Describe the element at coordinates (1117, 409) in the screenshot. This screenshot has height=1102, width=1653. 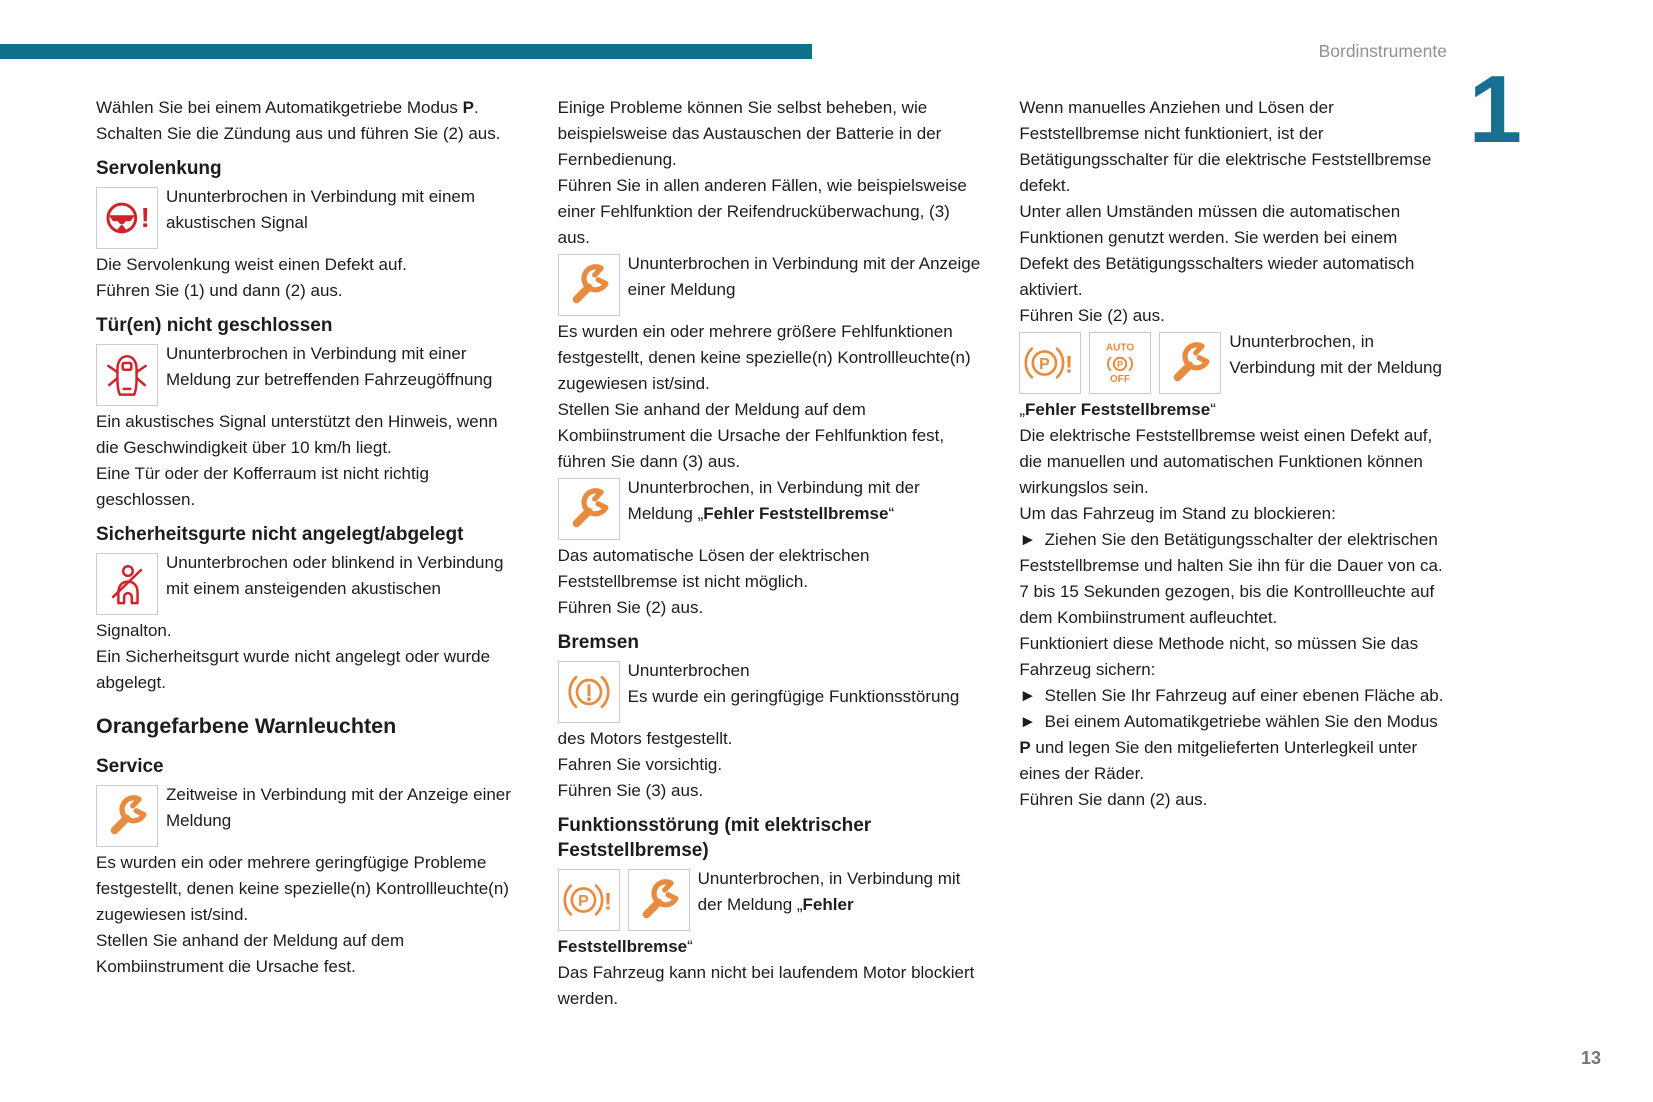
I see `paragraph: „Fehler Feststellbremse“` at that location.